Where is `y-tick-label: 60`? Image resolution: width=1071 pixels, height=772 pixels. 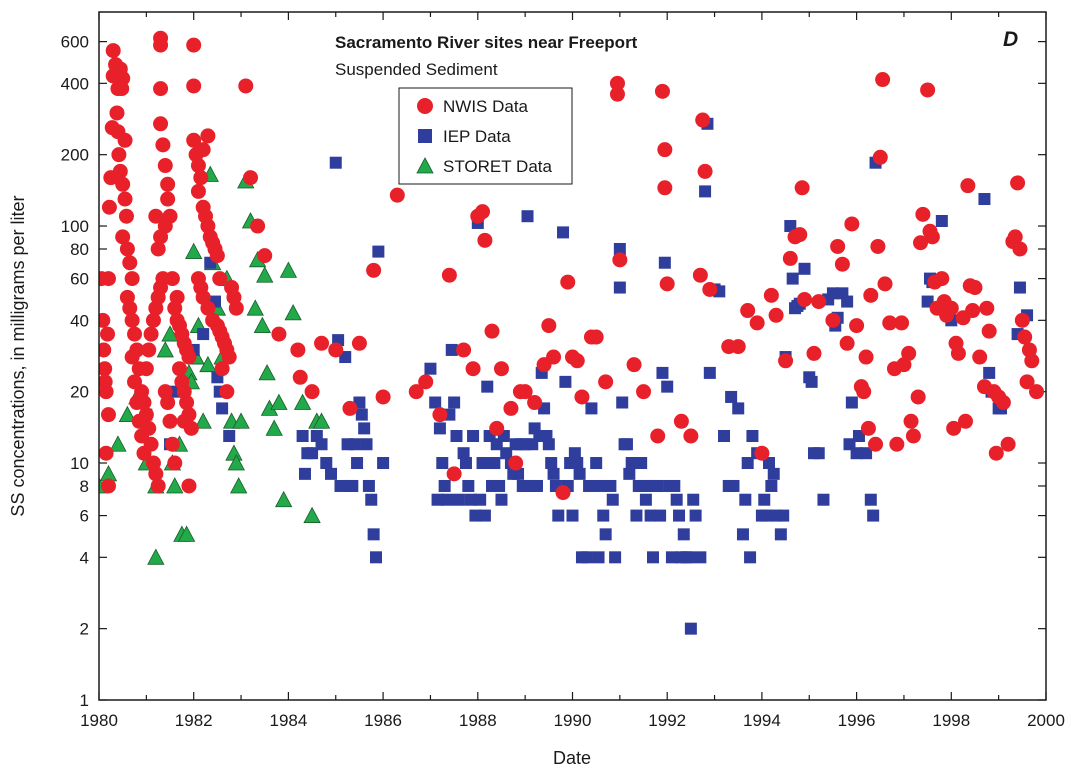 y-tick-label: 60 is located at coordinates (79, 279).